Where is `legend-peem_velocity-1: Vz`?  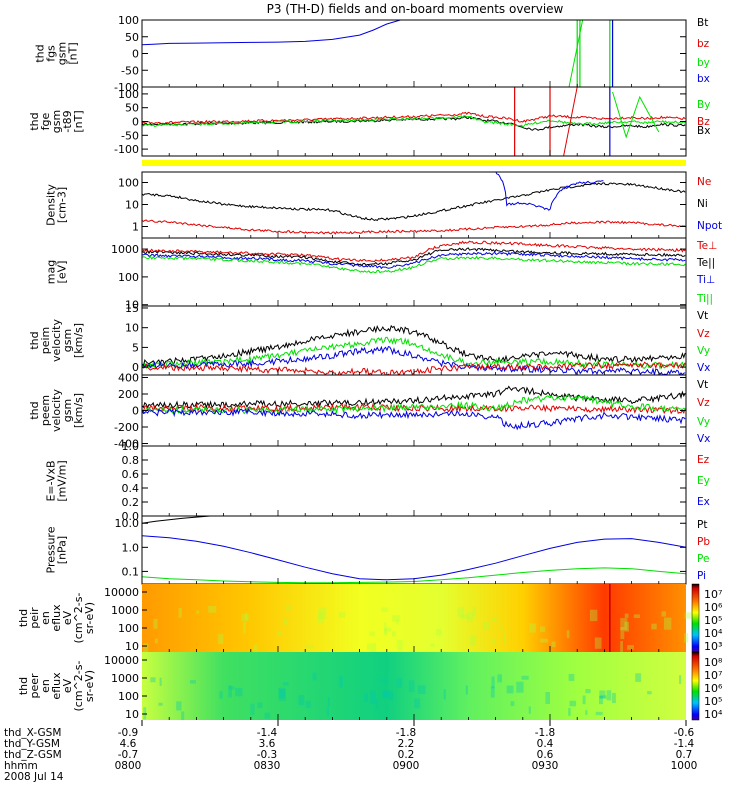
legend-peem_velocity-1: Vz is located at coordinates (703, 403).